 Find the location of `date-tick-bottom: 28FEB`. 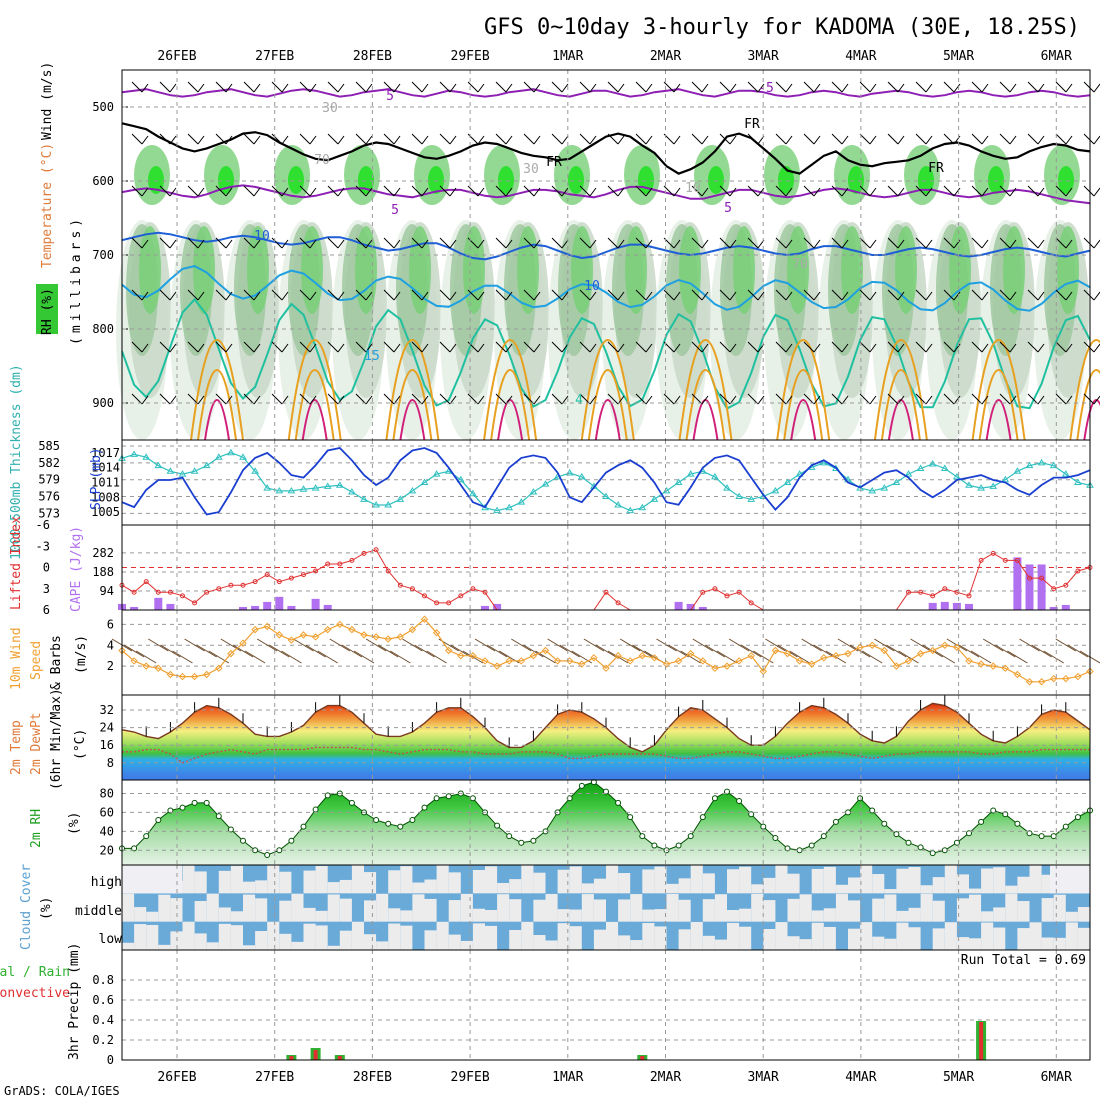

date-tick-bottom: 28FEB is located at coordinates (372, 1077).